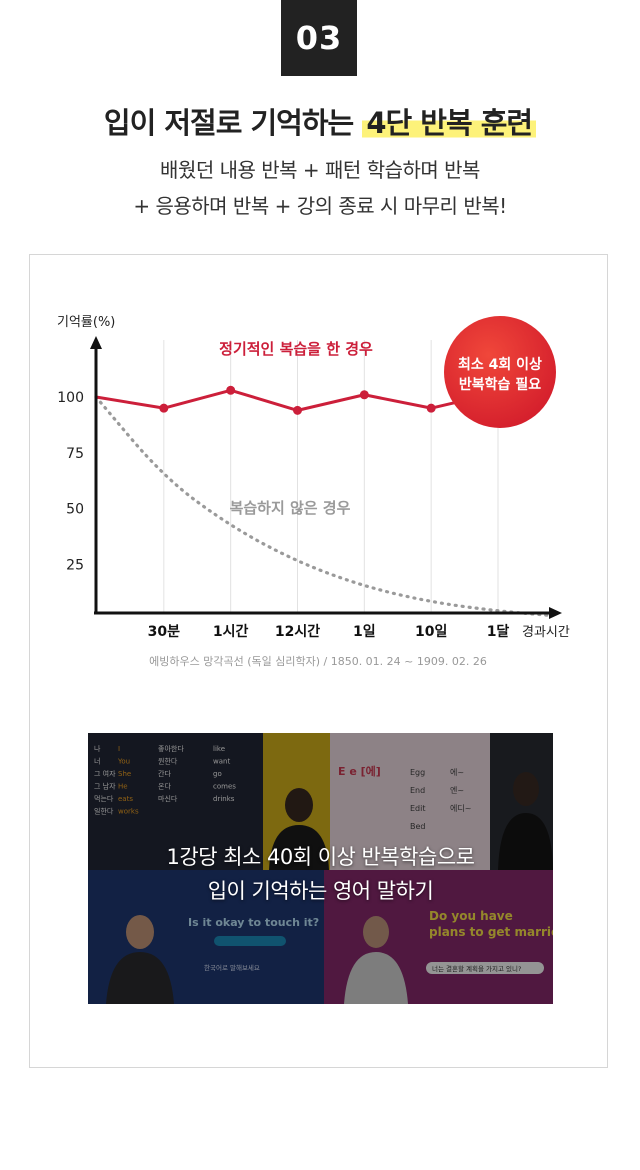 This screenshot has height=1170, width=640. What do you see at coordinates (476, 968) in the screenshot?
I see `thumb-hint: 너는 결혼할 계획을 가지고 있니?` at bounding box center [476, 968].